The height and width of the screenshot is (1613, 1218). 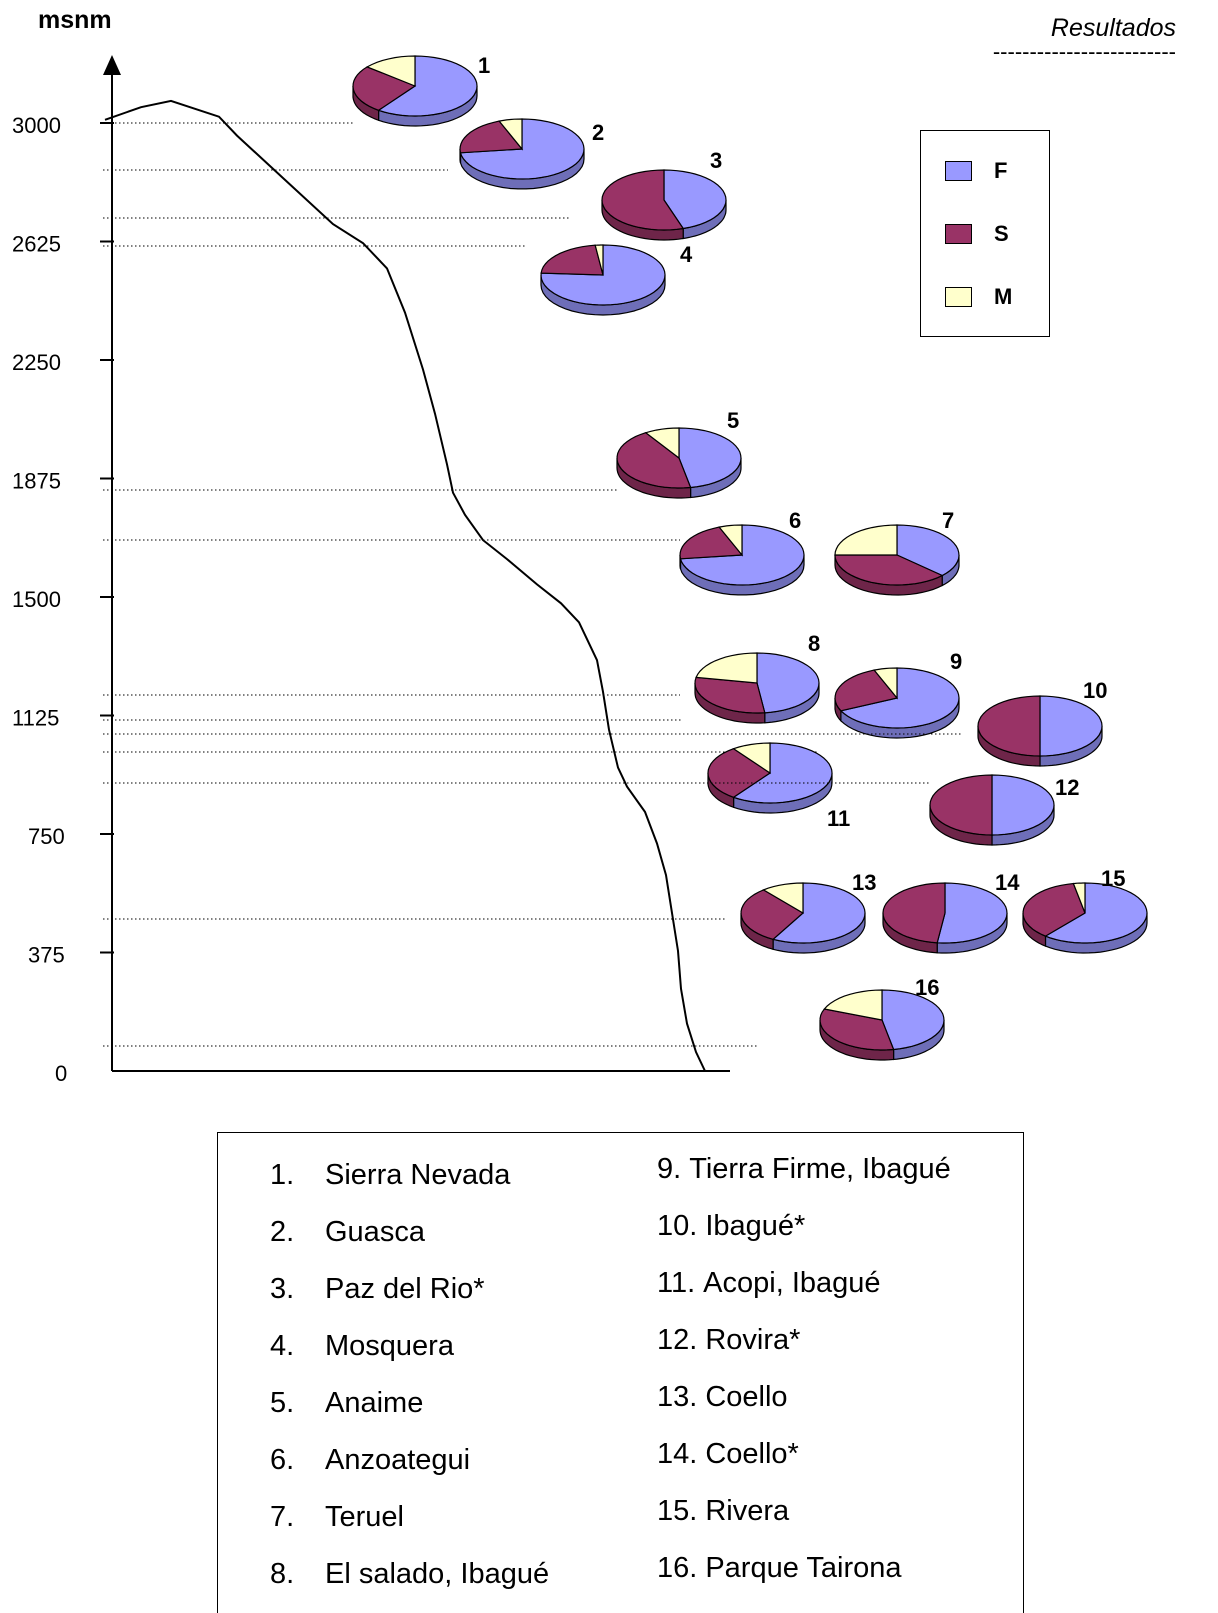 I want to click on site-key-name: El salado, Ibagué, so click(x=437, y=1574).